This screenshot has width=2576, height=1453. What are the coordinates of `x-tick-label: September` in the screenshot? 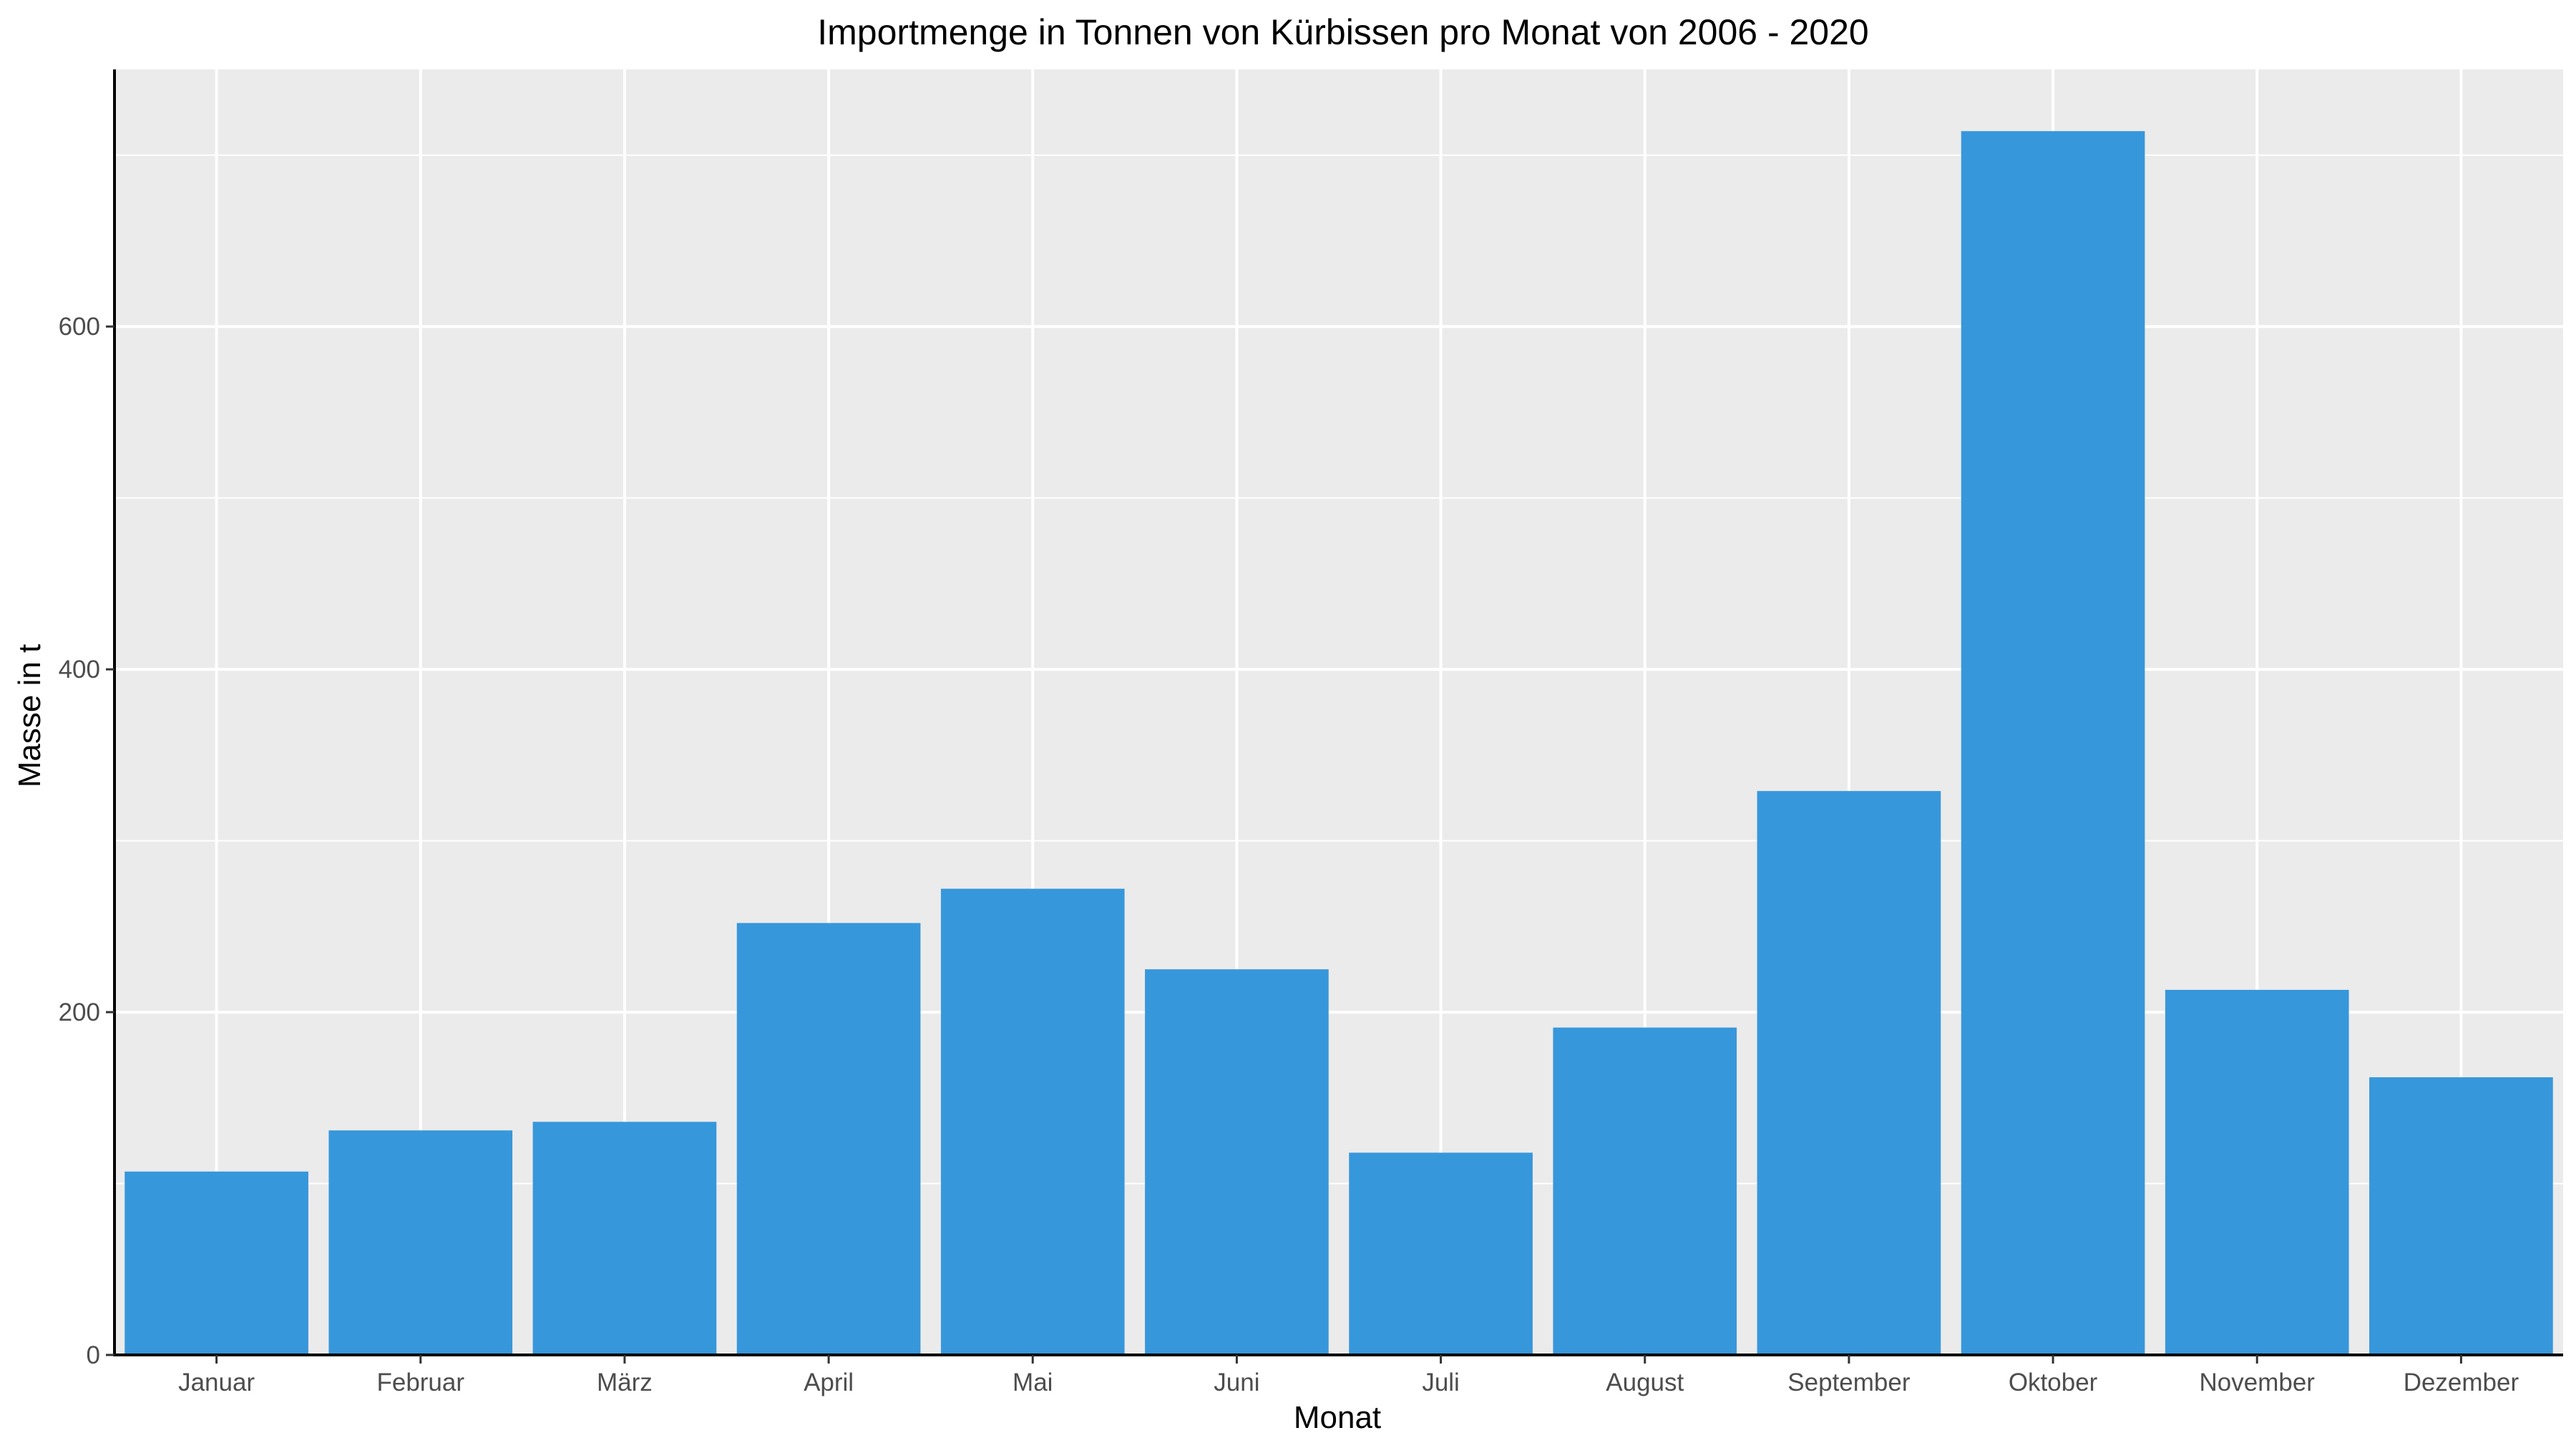 It's located at (1849, 1382).